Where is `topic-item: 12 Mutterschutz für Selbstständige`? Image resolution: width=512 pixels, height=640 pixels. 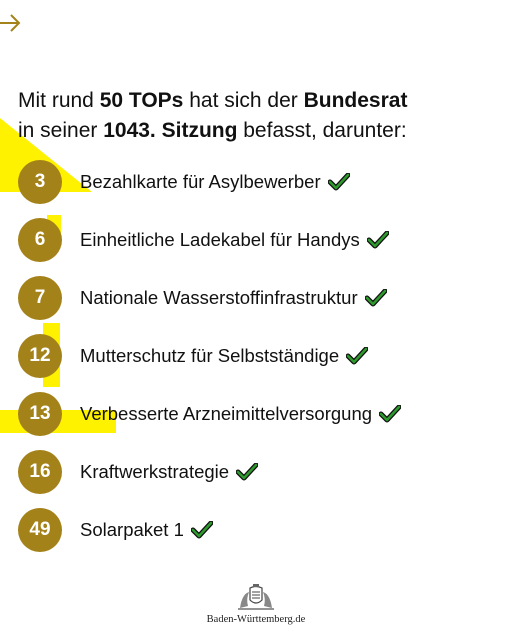
topic-item: 12 Mutterschutz für Selbstständige is located at coordinates (193, 356).